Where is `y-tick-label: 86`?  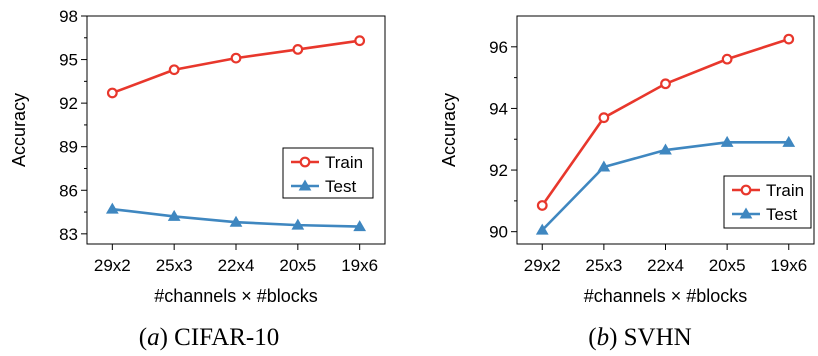
y-tick-label: 86 is located at coordinates (68, 190).